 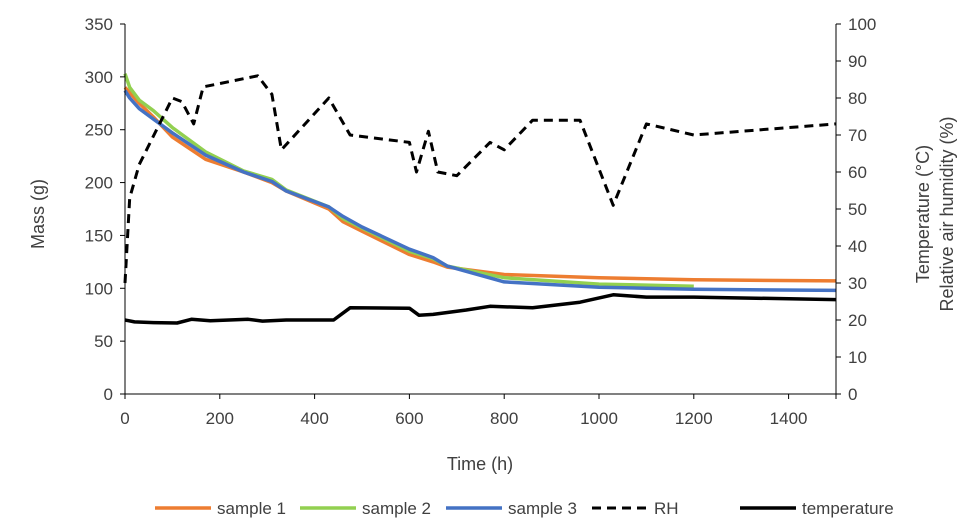 I want to click on x-axis-title: Time (h), so click(x=480, y=464).